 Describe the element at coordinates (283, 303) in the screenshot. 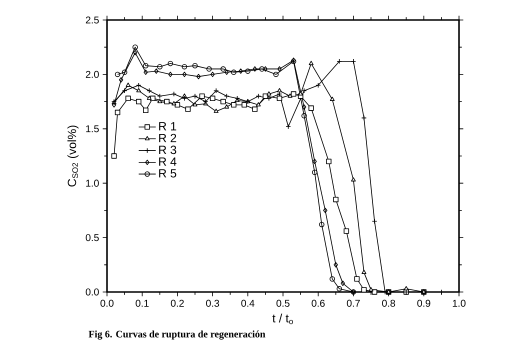

I see `x-tick-label: 0.5` at that location.